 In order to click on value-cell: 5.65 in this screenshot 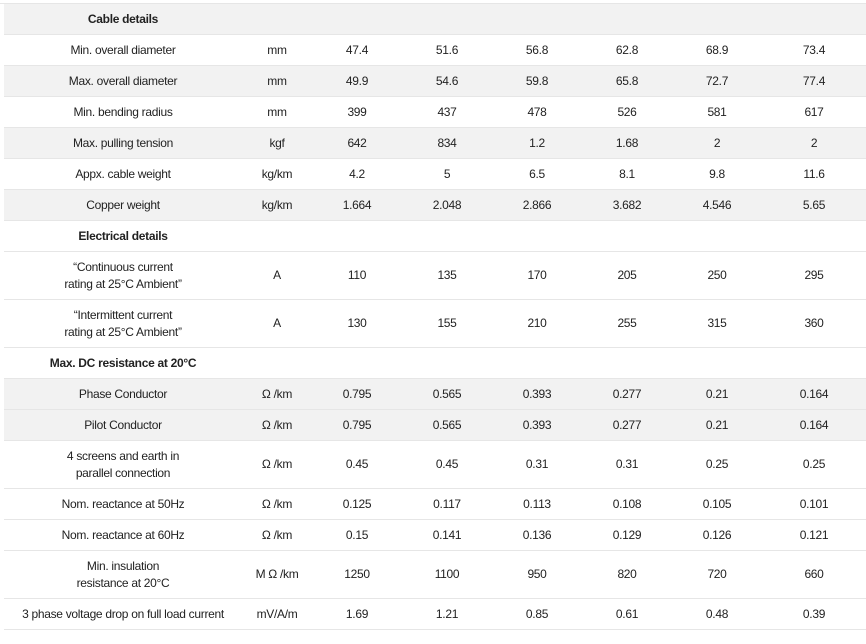, I will do `click(814, 205)`.